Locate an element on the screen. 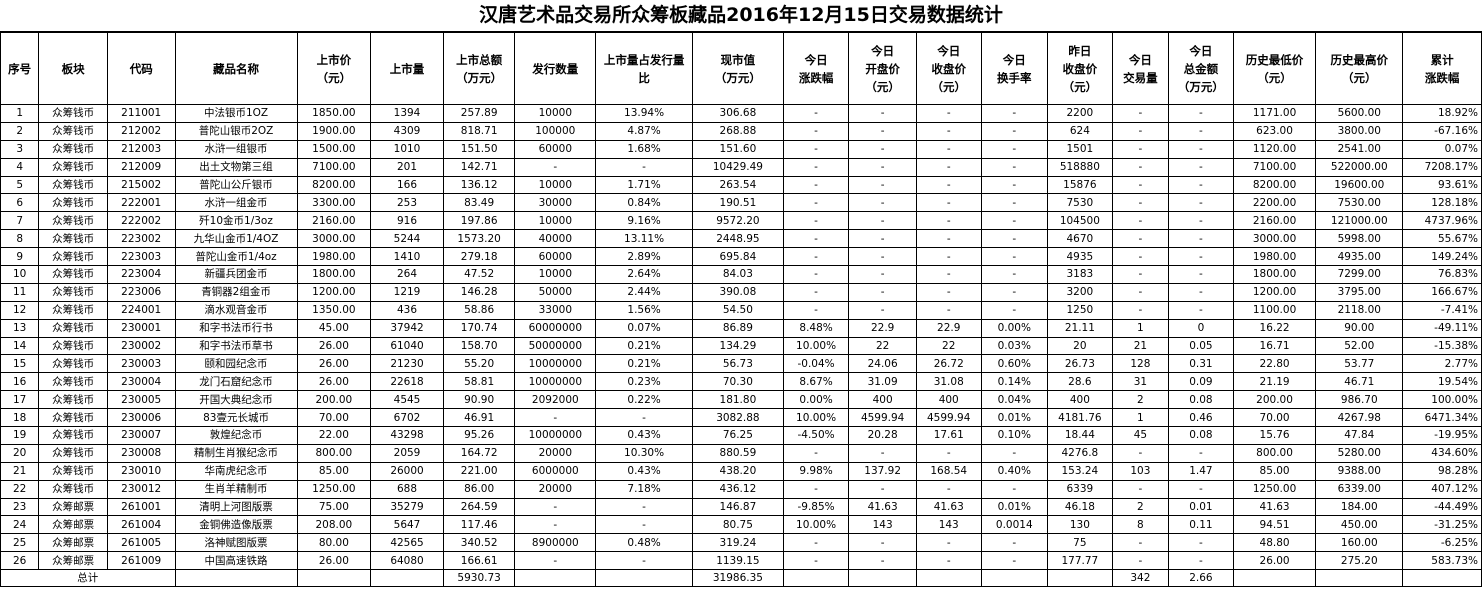  table-cell: 90.90 is located at coordinates (479, 400).